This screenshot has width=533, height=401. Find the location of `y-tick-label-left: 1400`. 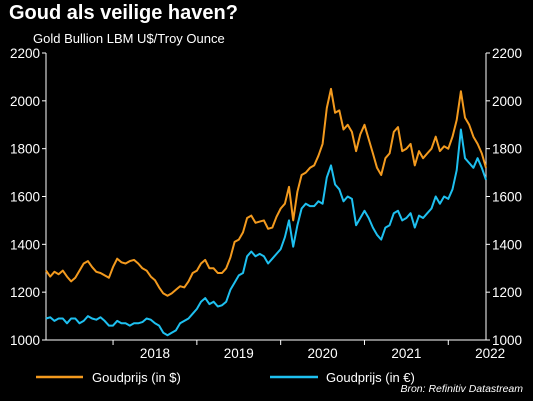

y-tick-label-left: 1400 is located at coordinates (25, 244).